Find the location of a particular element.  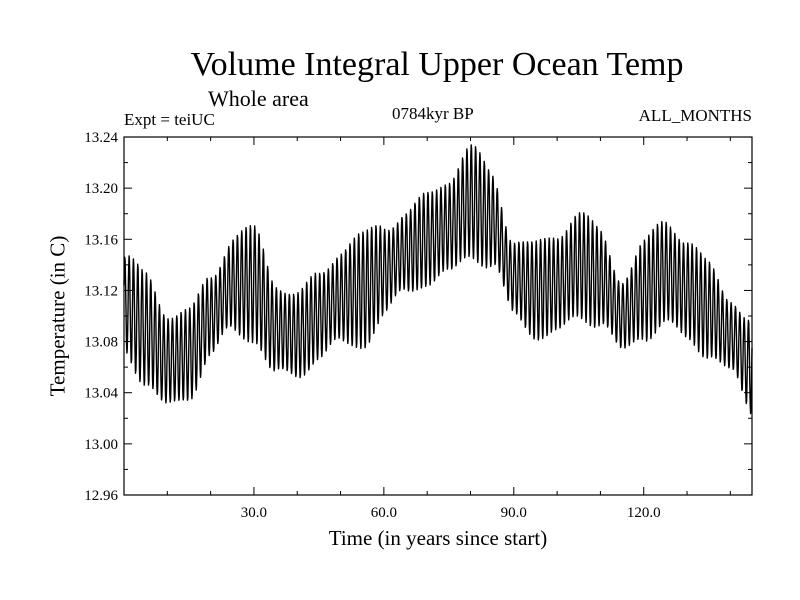

y-tick-label: 13.08 is located at coordinates (101, 343).